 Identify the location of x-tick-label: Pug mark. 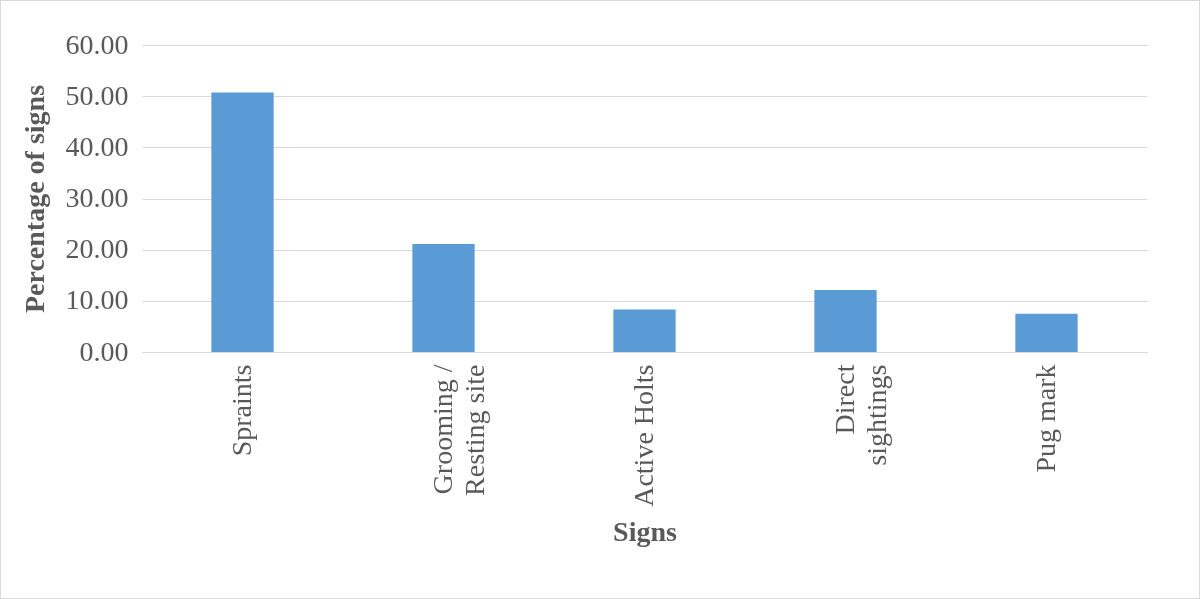
(1045, 418).